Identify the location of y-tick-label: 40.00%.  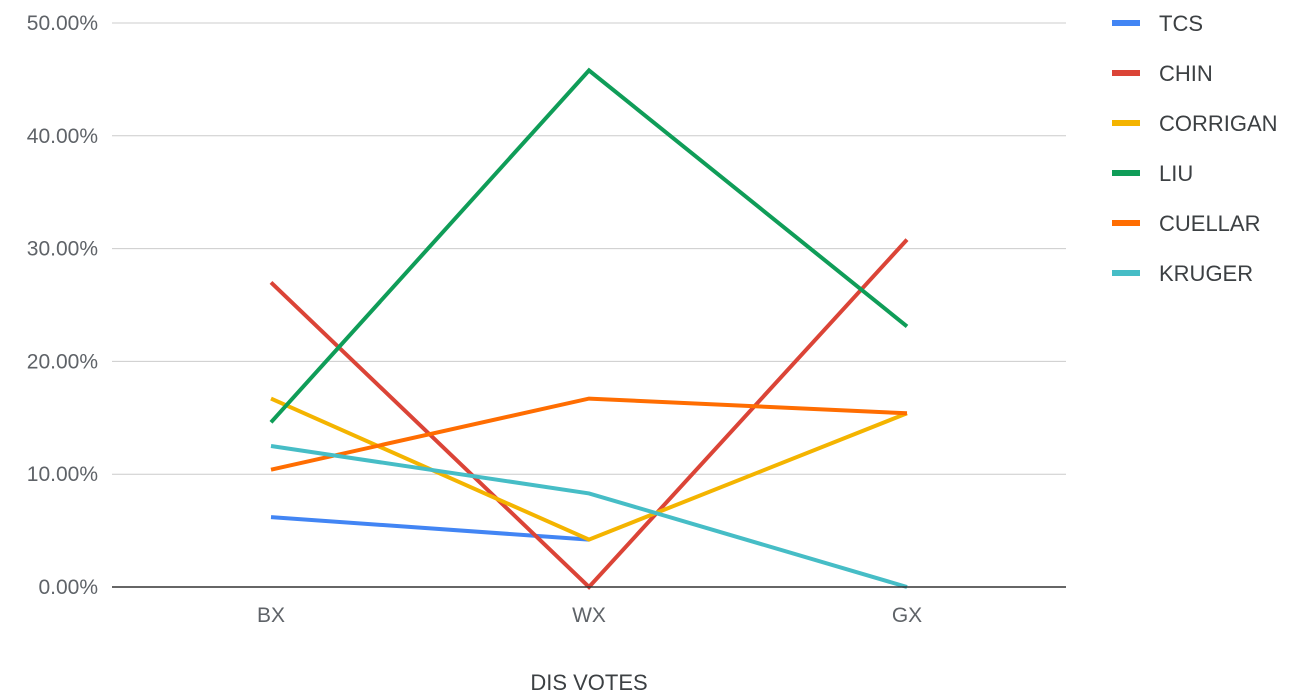
(62, 136).